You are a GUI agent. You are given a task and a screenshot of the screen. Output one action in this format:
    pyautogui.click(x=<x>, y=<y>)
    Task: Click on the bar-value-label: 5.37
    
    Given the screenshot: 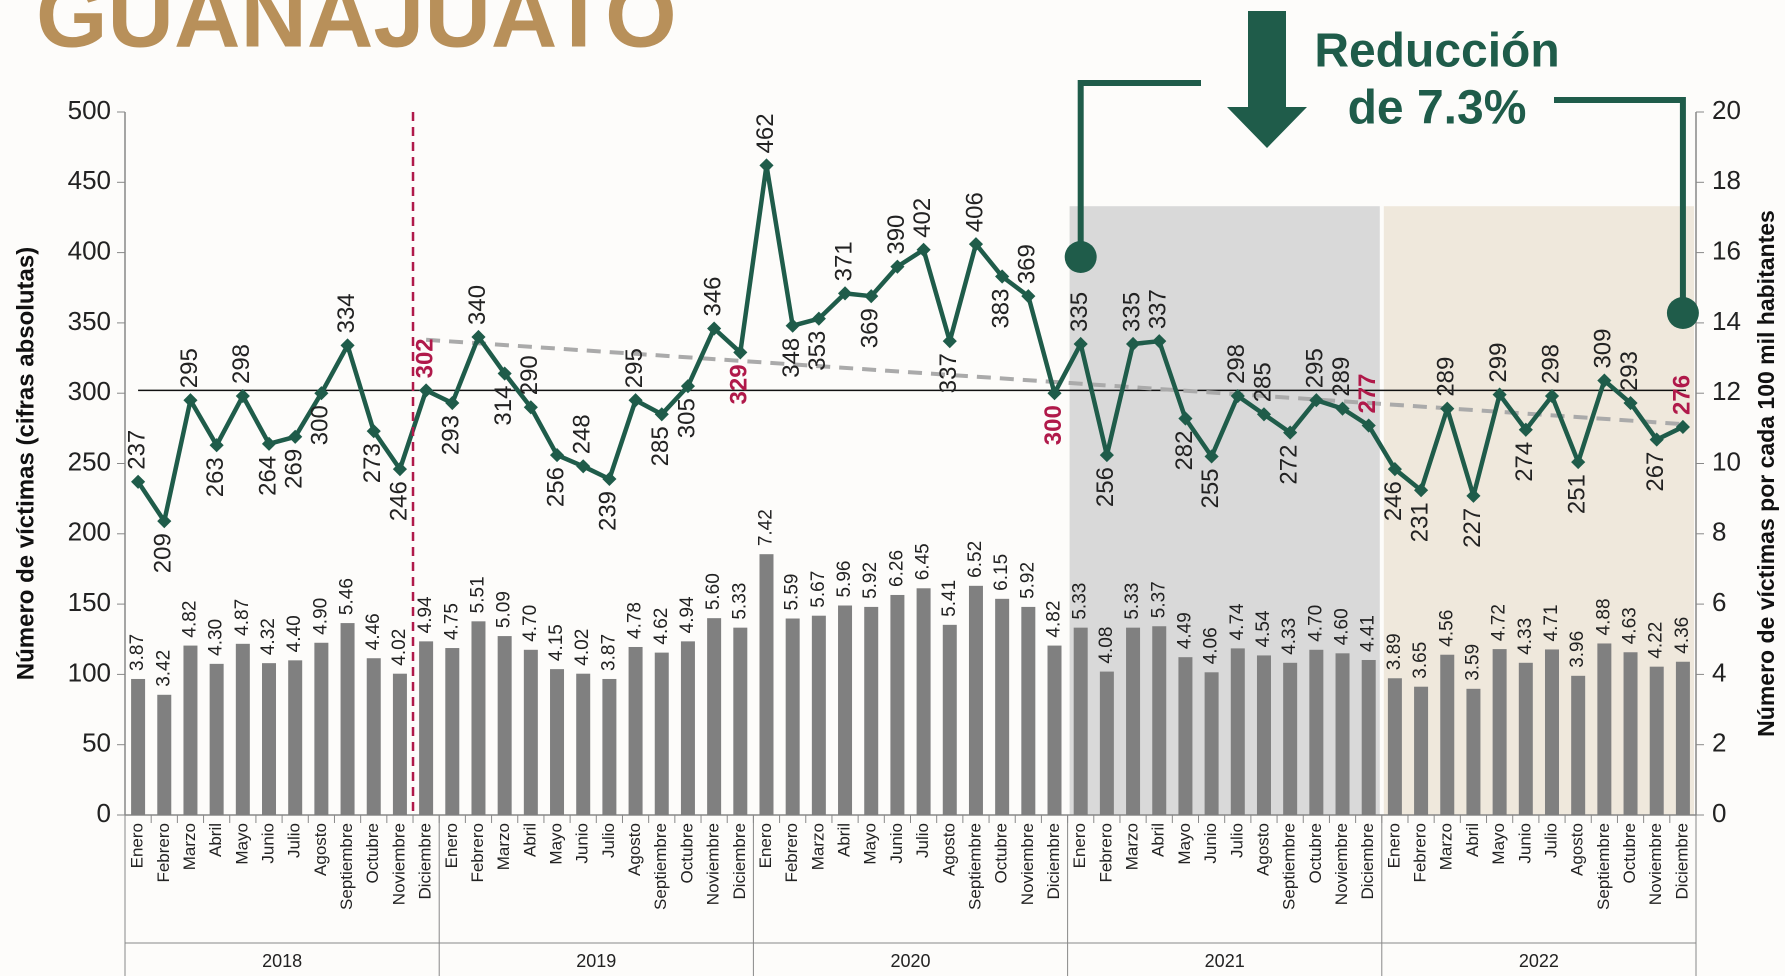 What is the action you would take?
    pyautogui.click(x=1158, y=599)
    